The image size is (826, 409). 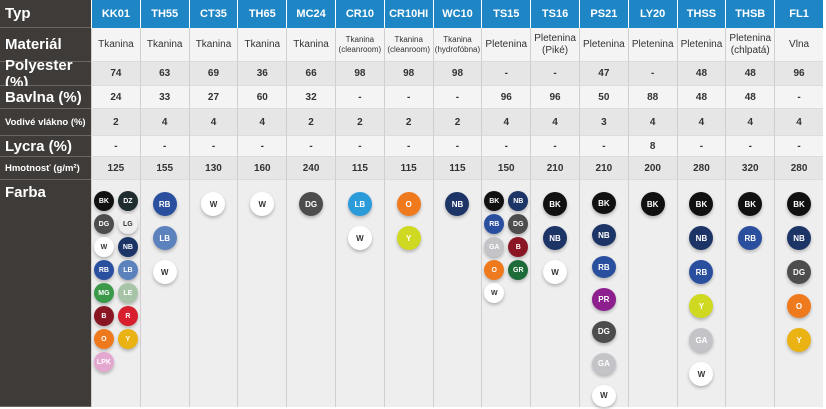 What do you see at coordinates (603, 74) in the screenshot?
I see `cell-polyester: 47` at bounding box center [603, 74].